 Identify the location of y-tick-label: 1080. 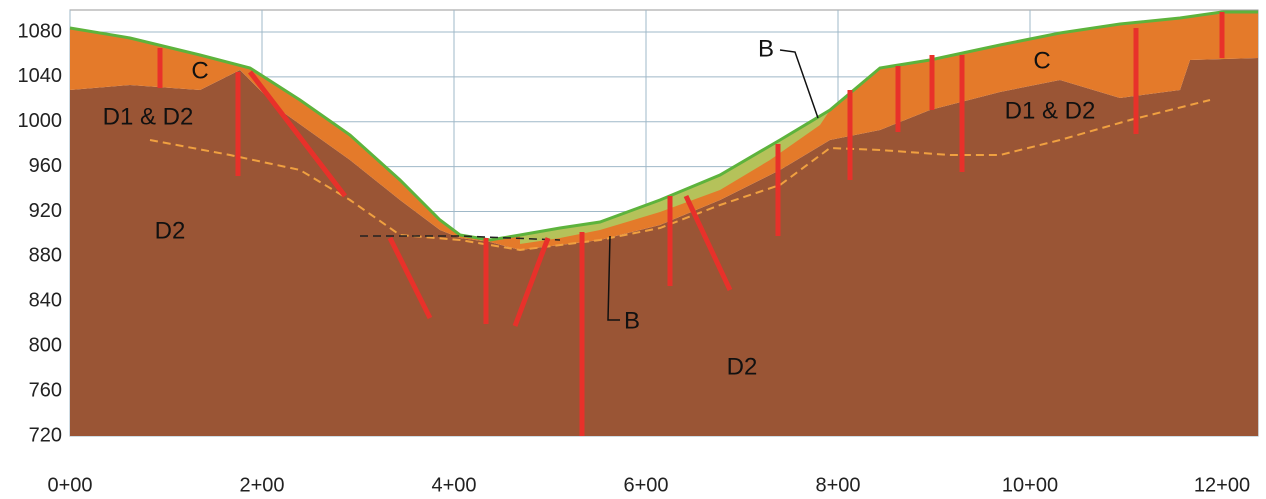
(40, 31).